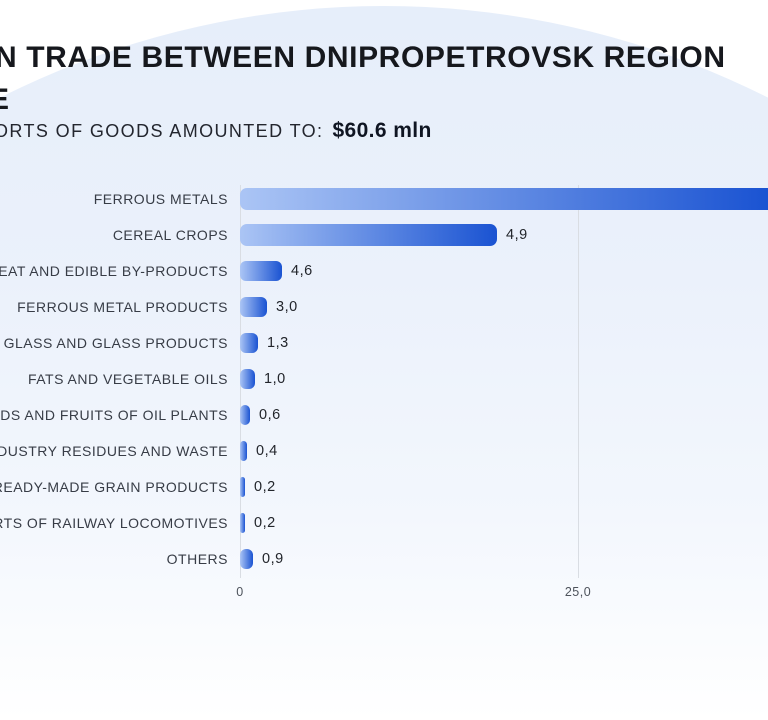  What do you see at coordinates (302, 271) in the screenshot?
I see `value-label: 4,6` at bounding box center [302, 271].